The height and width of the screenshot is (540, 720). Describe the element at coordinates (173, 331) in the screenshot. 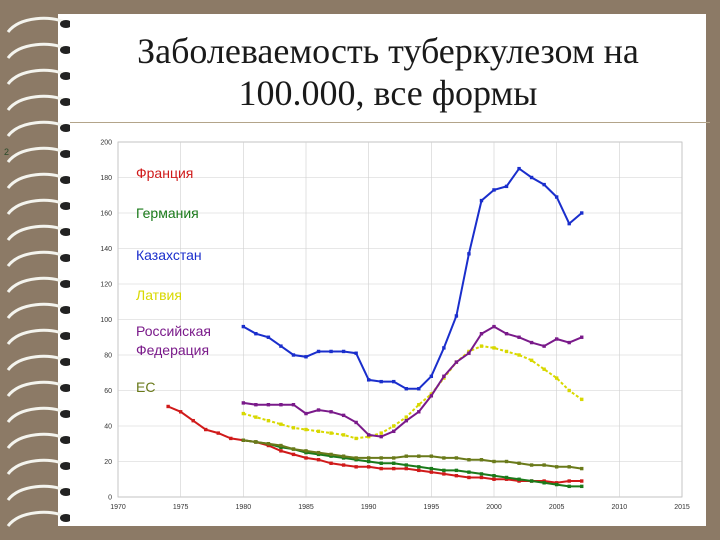

I see `legend-label: Российская` at that location.